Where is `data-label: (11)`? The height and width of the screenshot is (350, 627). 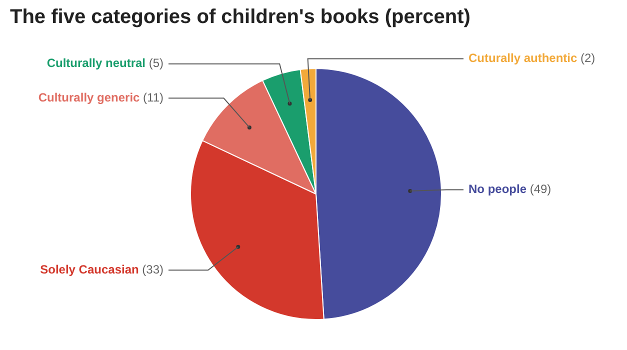
data-label: (11) is located at coordinates (152, 97).